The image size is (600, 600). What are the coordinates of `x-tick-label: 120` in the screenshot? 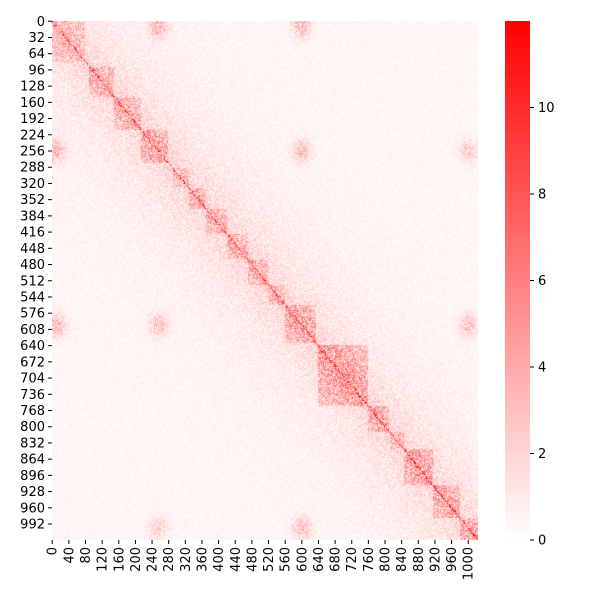 It's located at (103, 559).